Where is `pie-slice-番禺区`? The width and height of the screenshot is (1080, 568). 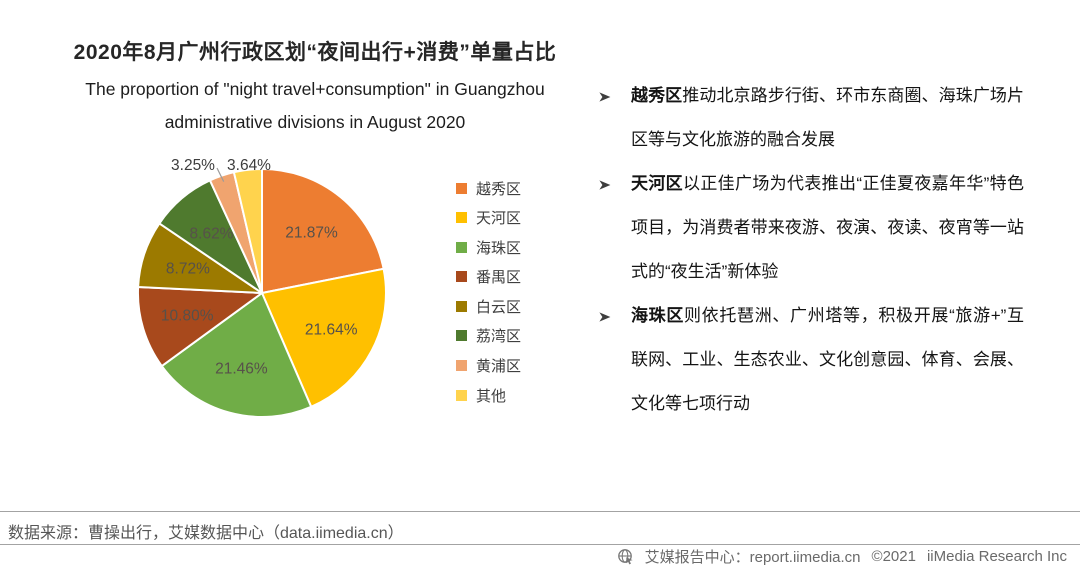 pie-slice-番禺区 is located at coordinates (199, 327).